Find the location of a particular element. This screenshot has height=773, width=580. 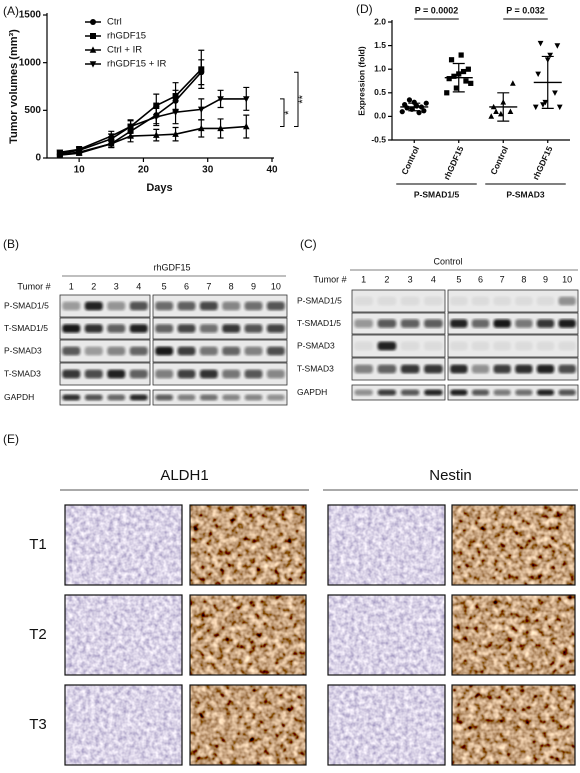

y-tick-label: 0.5 is located at coordinates (380, 92).